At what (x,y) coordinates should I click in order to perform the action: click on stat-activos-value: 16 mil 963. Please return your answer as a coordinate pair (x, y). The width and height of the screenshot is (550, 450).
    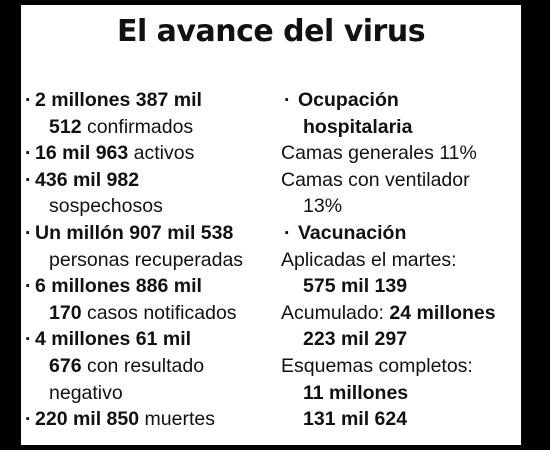
    Looking at the image, I should click on (82, 153).